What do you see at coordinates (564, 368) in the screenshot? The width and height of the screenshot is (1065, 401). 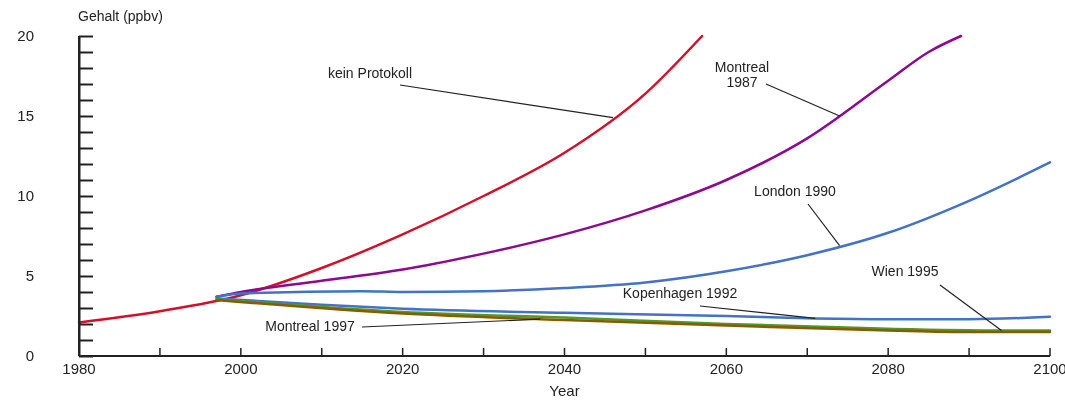 I see `x-tick-label: 2040` at bounding box center [564, 368].